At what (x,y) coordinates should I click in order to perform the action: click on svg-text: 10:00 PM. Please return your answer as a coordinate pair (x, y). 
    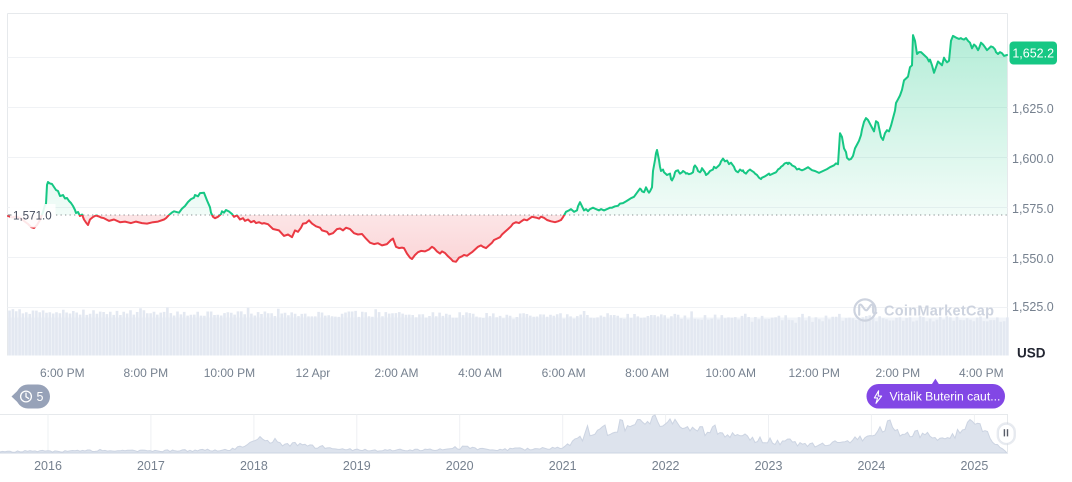
    Looking at the image, I should click on (229, 373).